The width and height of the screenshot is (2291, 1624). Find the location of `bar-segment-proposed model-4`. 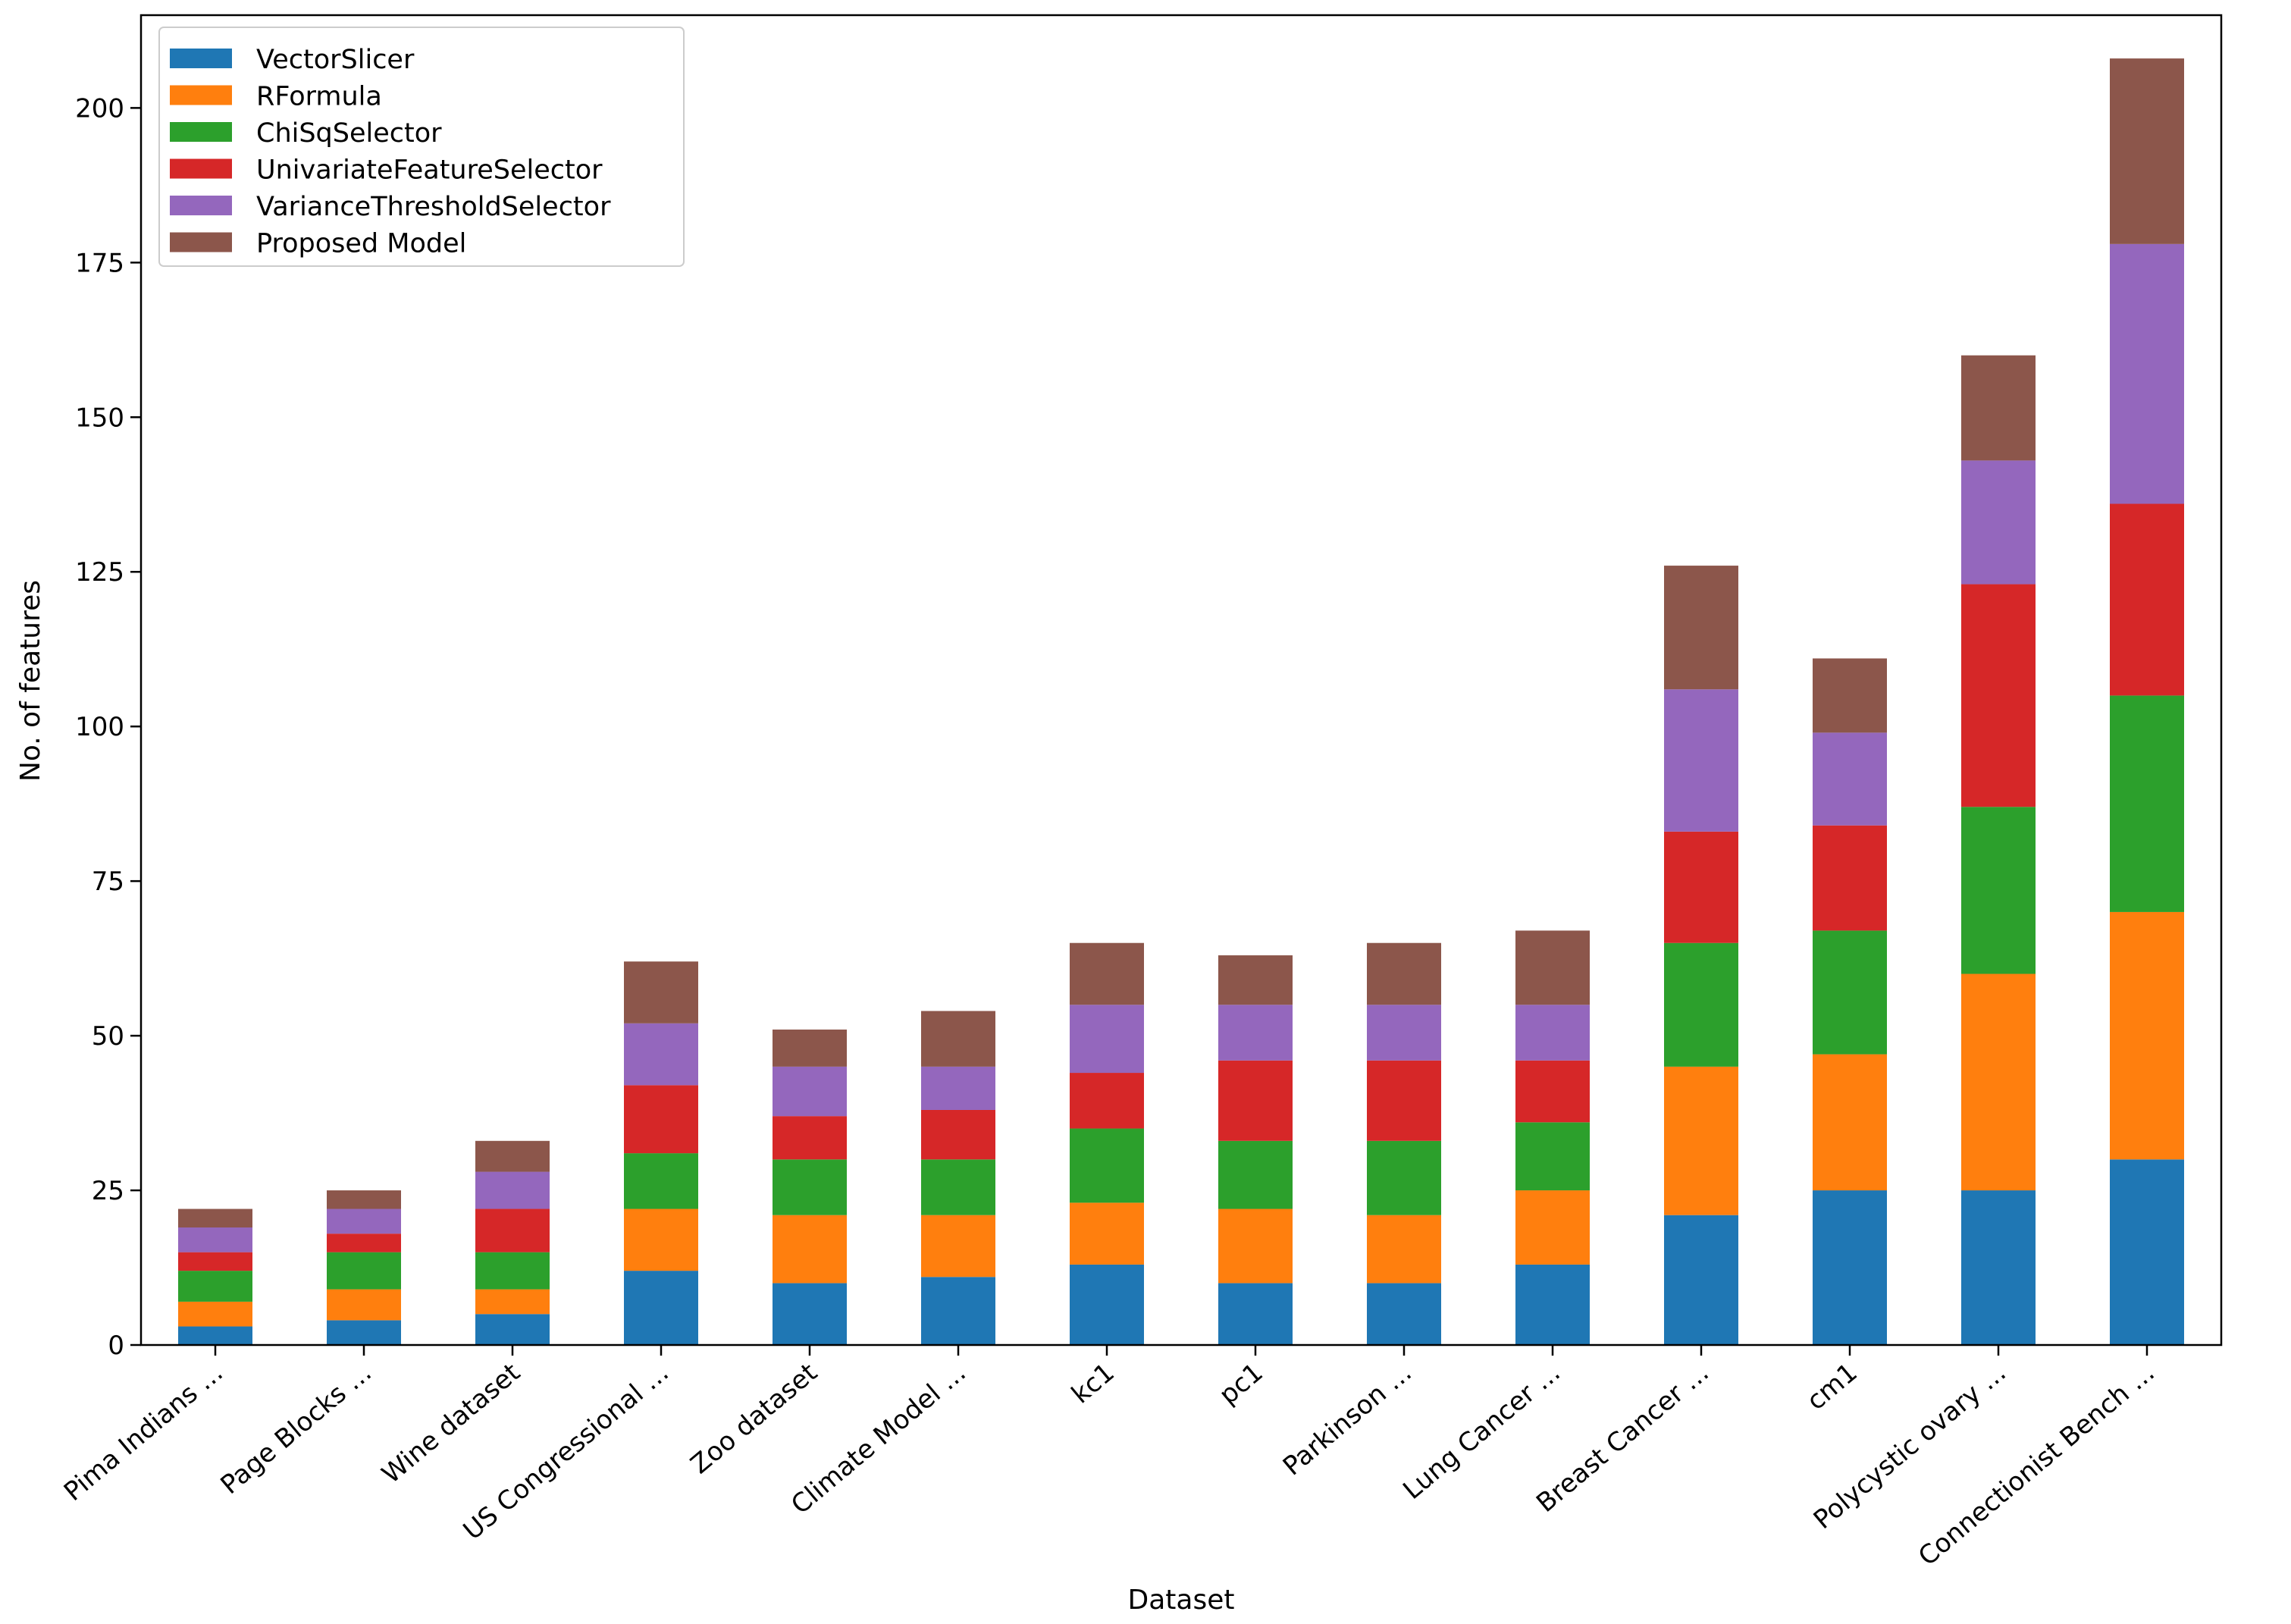

bar-segment-proposed model-4 is located at coordinates (810, 1048).